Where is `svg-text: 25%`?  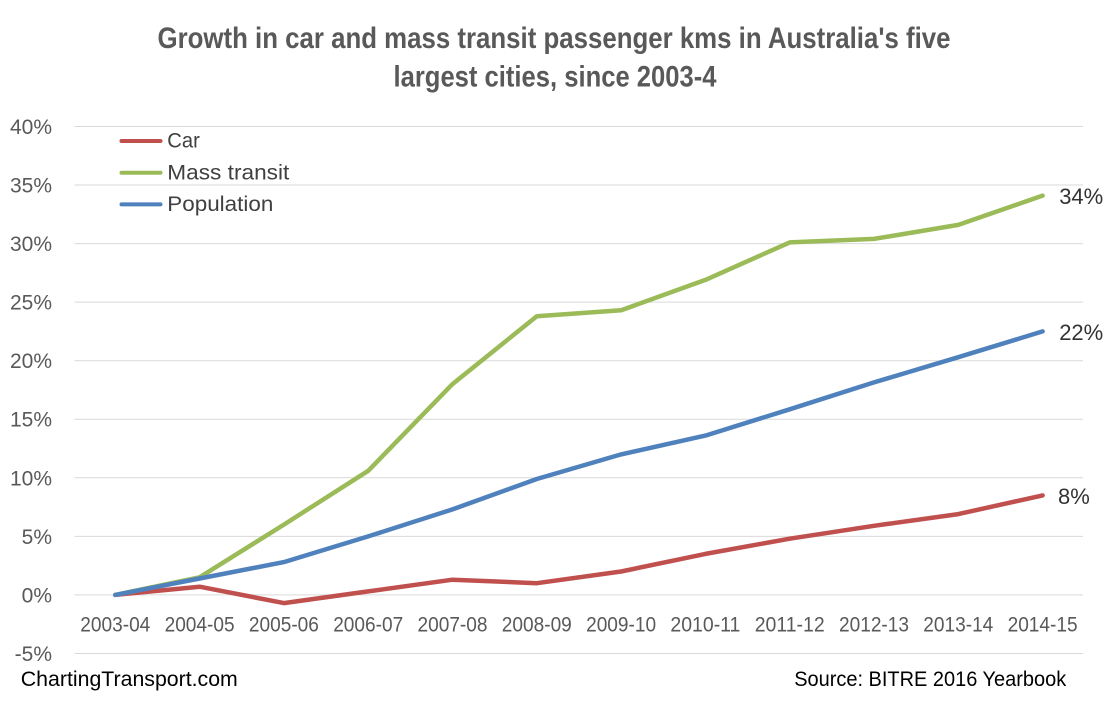 svg-text: 25% is located at coordinates (31, 303).